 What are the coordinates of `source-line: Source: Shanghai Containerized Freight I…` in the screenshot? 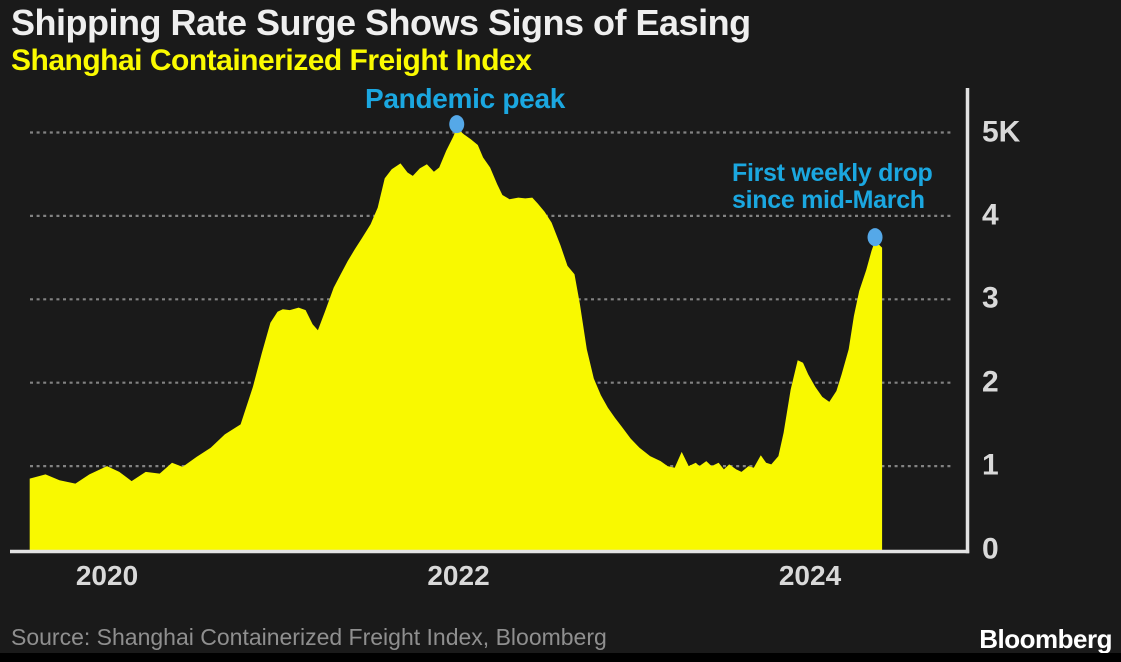 It's located at (309, 637).